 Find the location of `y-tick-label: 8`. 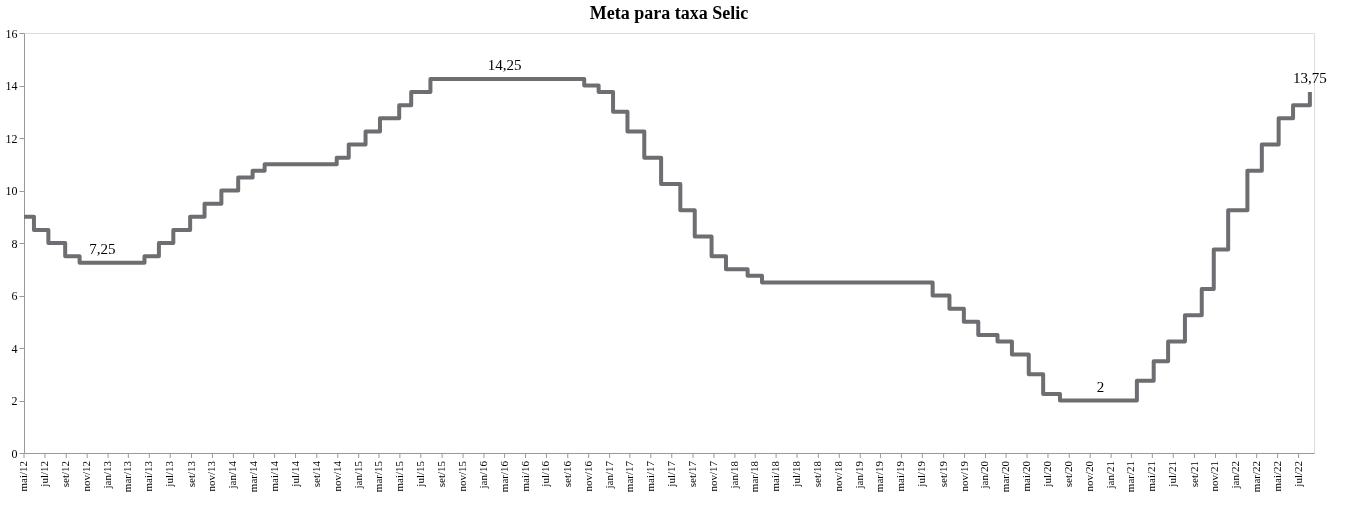

y-tick-label: 8 is located at coordinates (14, 243).